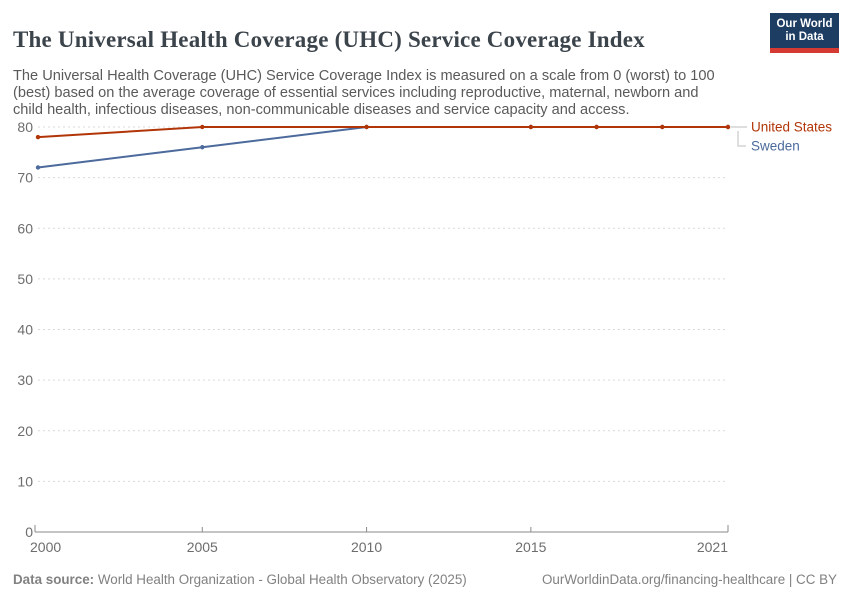 The height and width of the screenshot is (600, 850). I want to click on x-tick-label-2010: 2010, so click(366, 547).